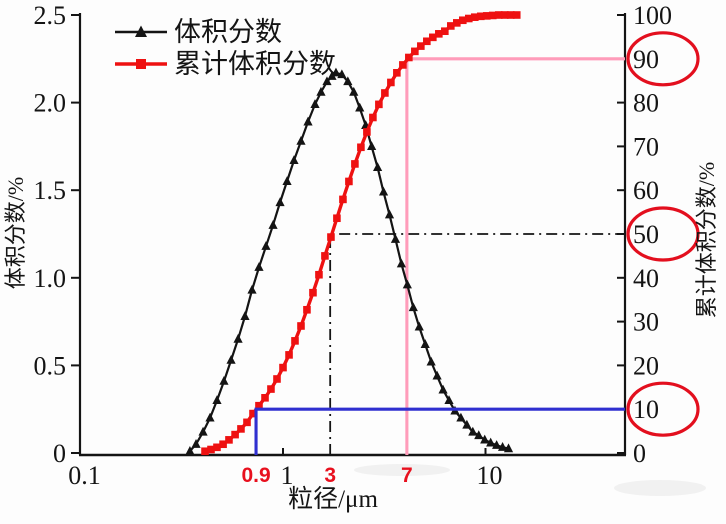  Describe the element at coordinates (646, 103) in the screenshot. I see `right-tick-label: 80` at that location.